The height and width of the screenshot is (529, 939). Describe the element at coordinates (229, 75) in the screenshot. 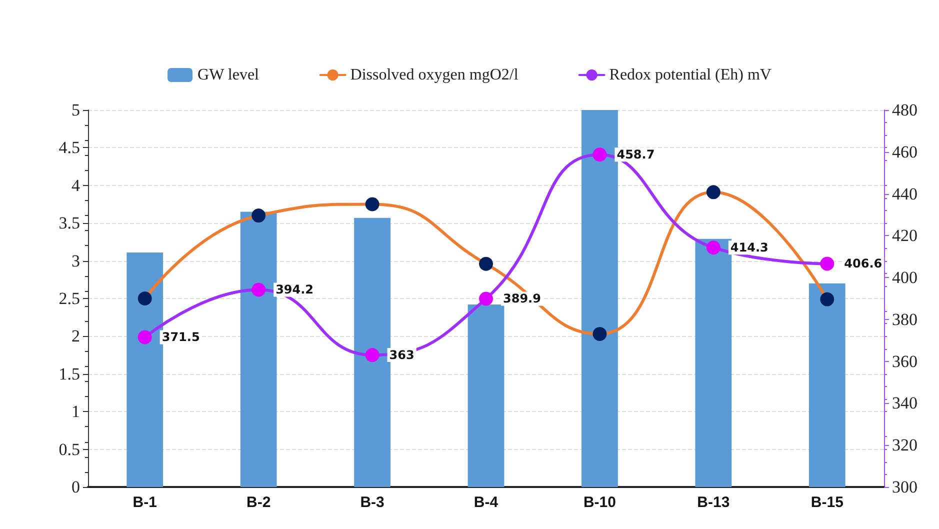

I see `legend-label: GW level` at that location.